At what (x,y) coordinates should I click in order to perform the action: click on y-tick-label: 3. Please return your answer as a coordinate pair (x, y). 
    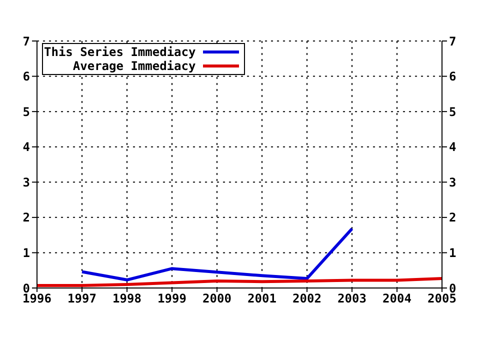
    Looking at the image, I should click on (26, 182).